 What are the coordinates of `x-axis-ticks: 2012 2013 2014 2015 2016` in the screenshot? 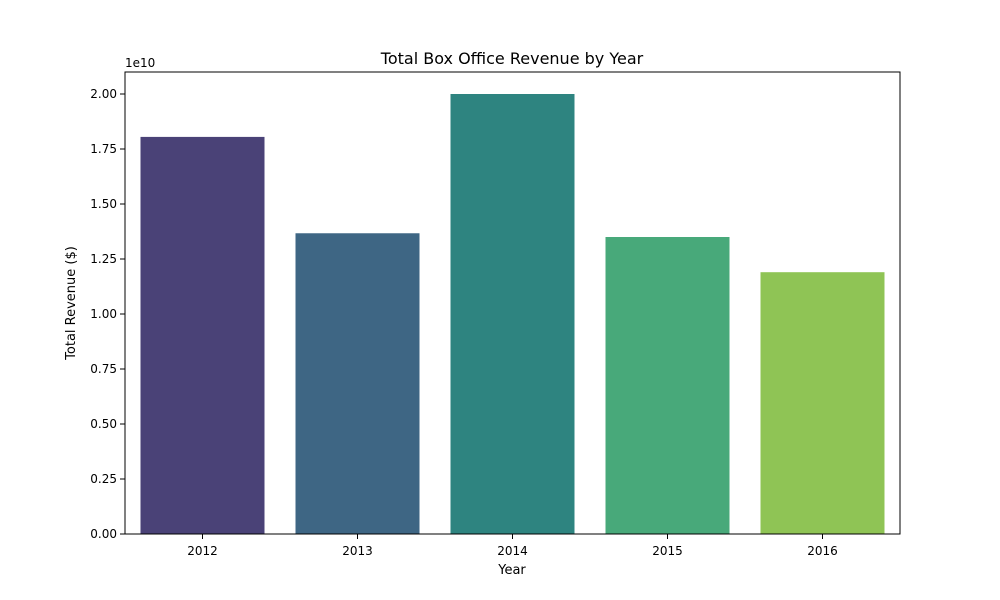 It's located at (512, 546).